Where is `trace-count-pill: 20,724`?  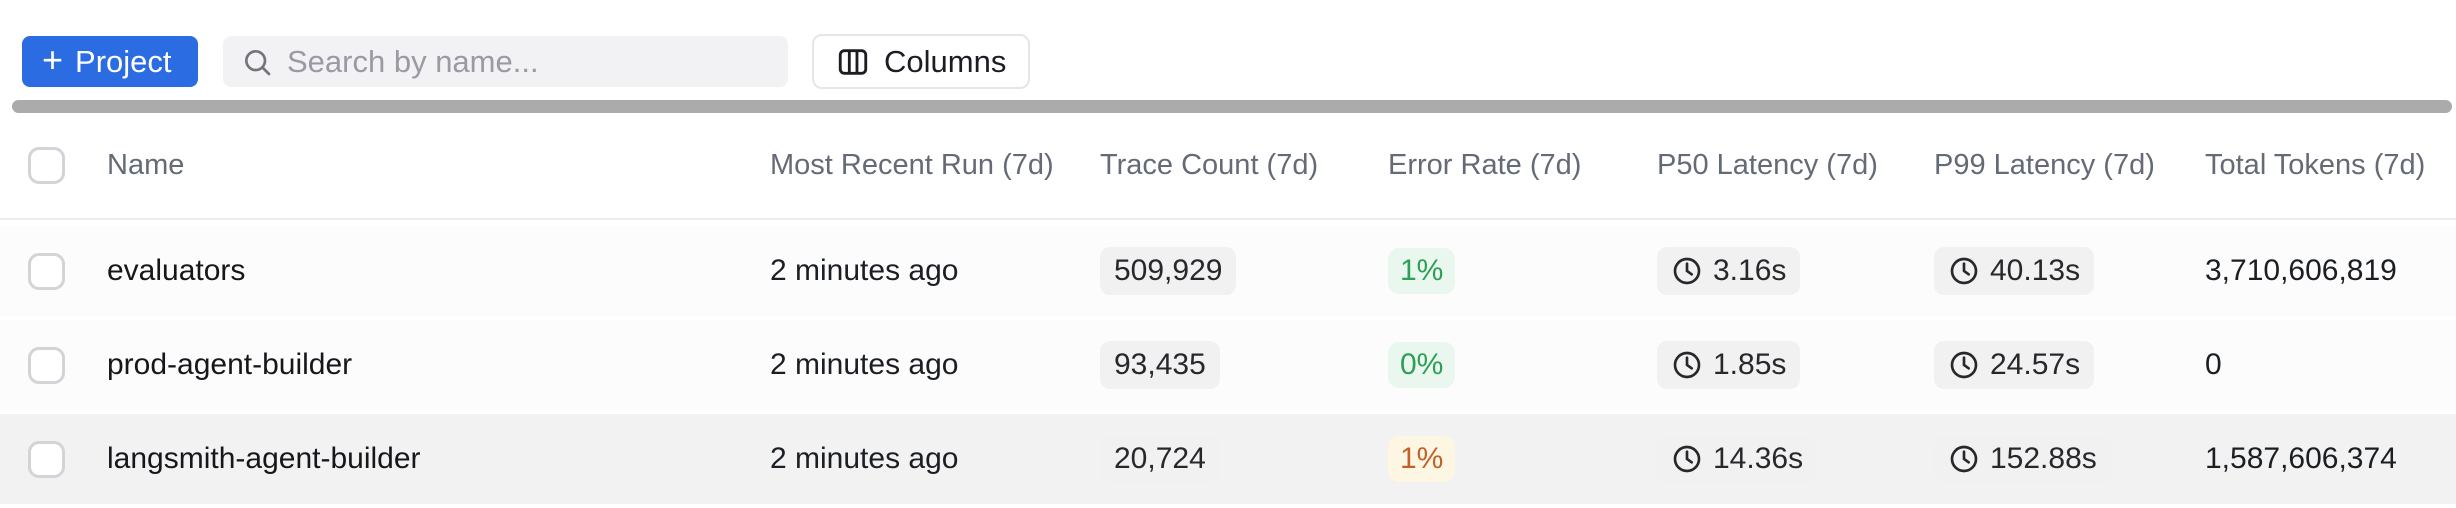
trace-count-pill: 20,724 is located at coordinates (1160, 459).